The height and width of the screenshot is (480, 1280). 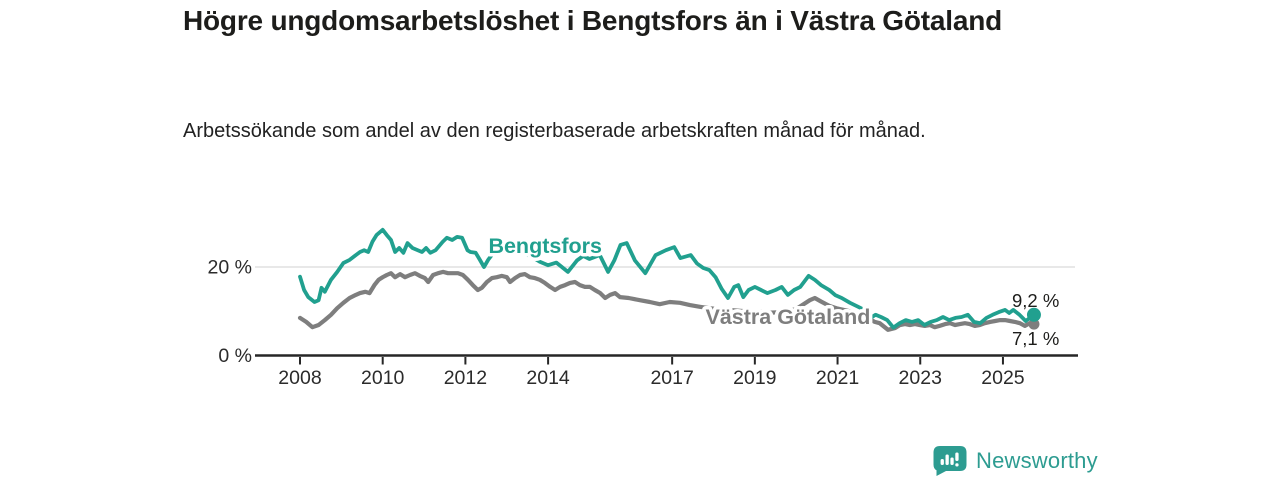 What do you see at coordinates (950, 461) in the screenshot?
I see `newsworthy-logo-icon` at bounding box center [950, 461].